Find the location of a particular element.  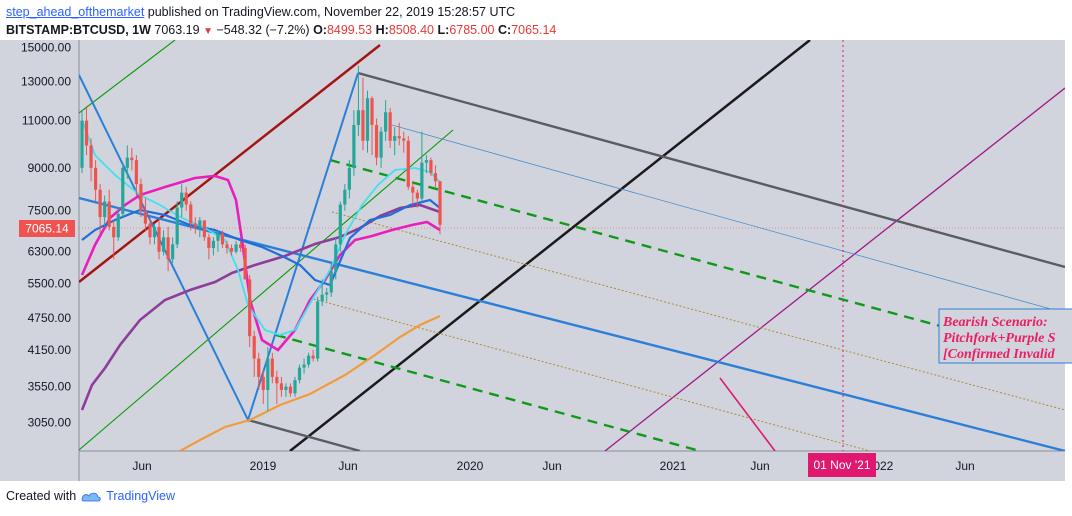

time-axis-background is located at coordinates (532, 466).